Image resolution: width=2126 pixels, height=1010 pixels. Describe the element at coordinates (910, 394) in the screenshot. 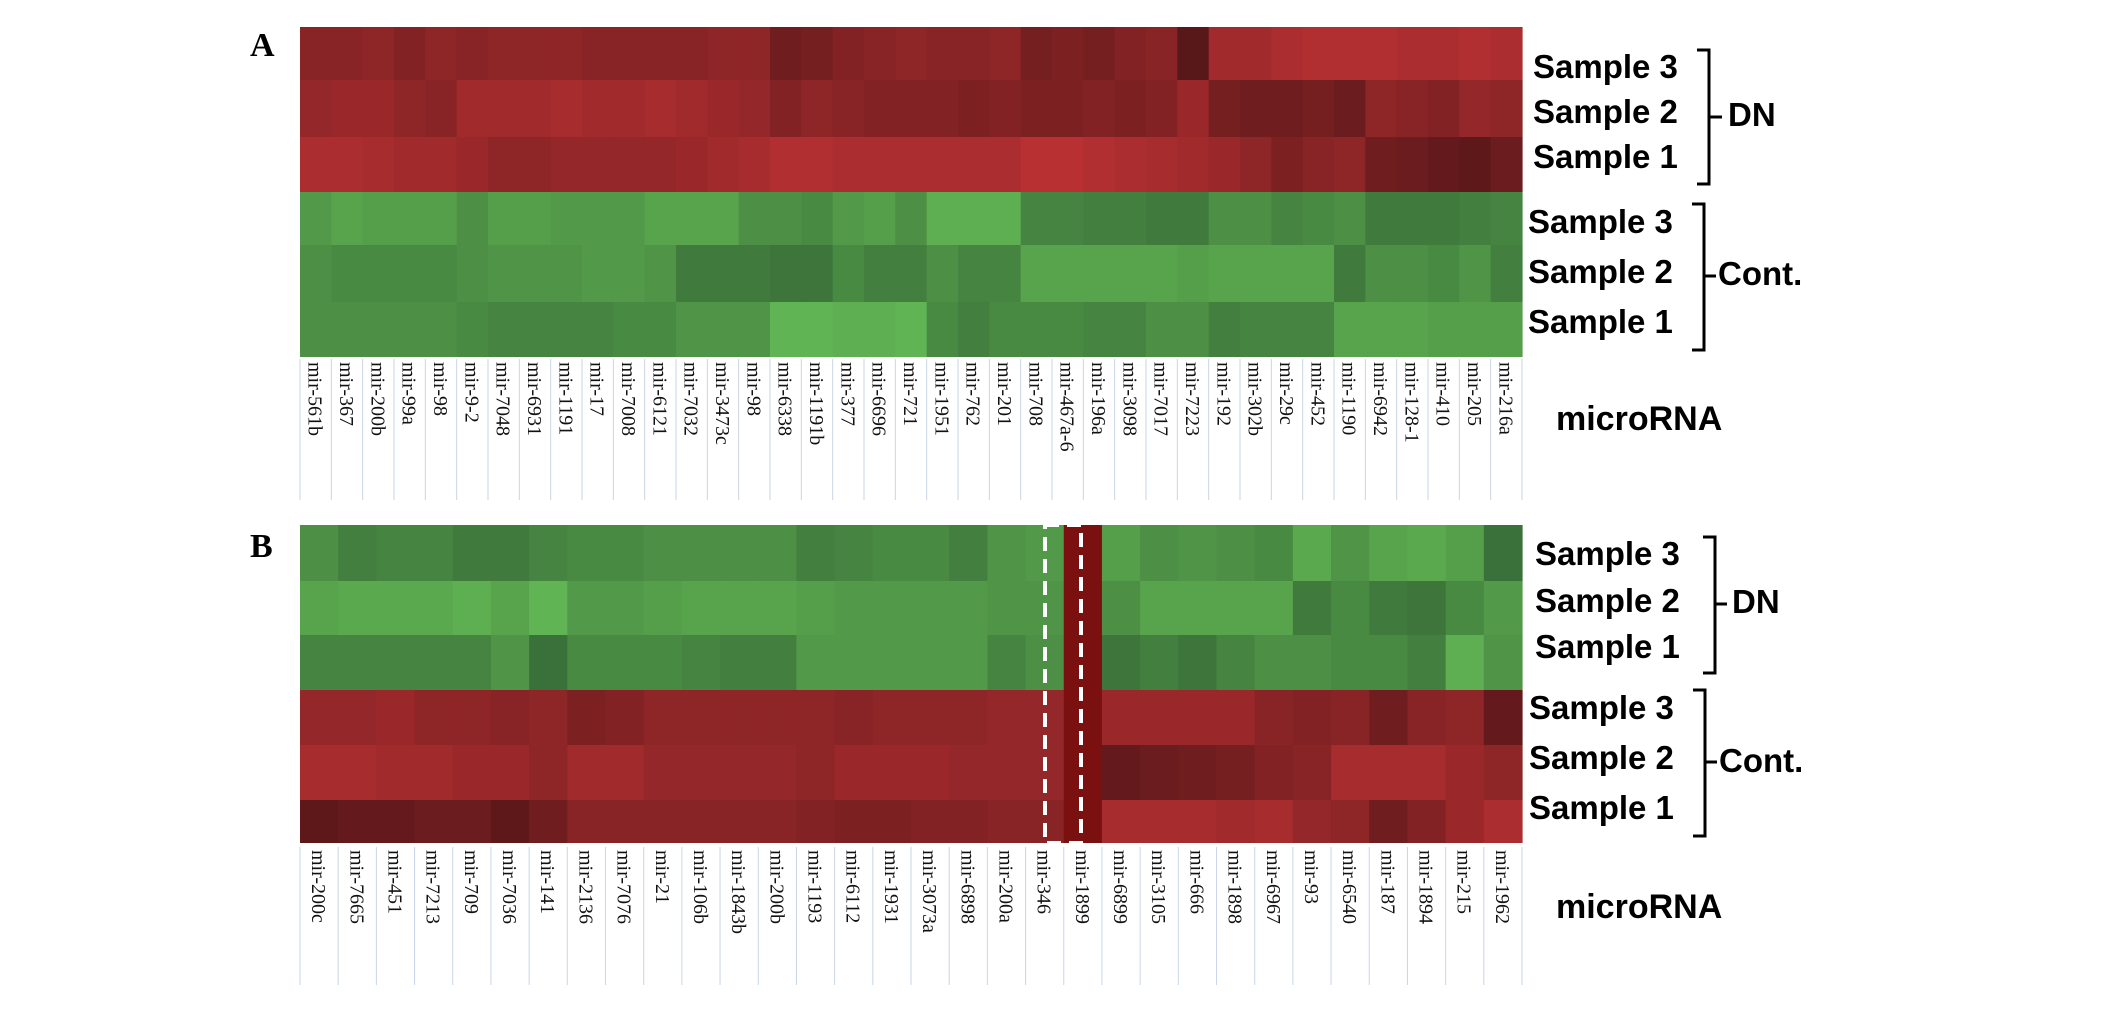

I see `x-tick-label: mir-721` at that location.